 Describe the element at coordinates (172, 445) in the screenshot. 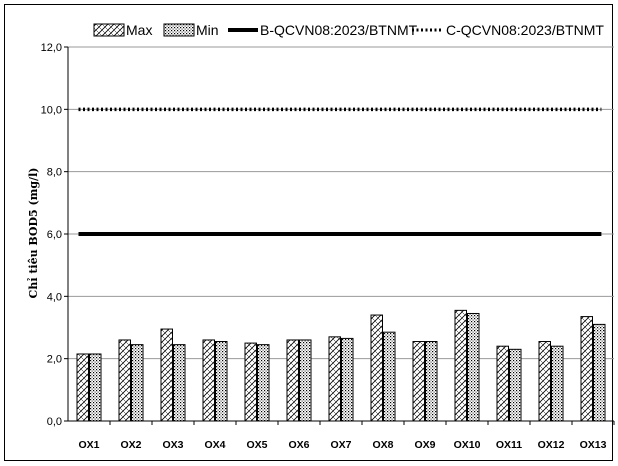

I see `x-category-label: OX3` at that location.